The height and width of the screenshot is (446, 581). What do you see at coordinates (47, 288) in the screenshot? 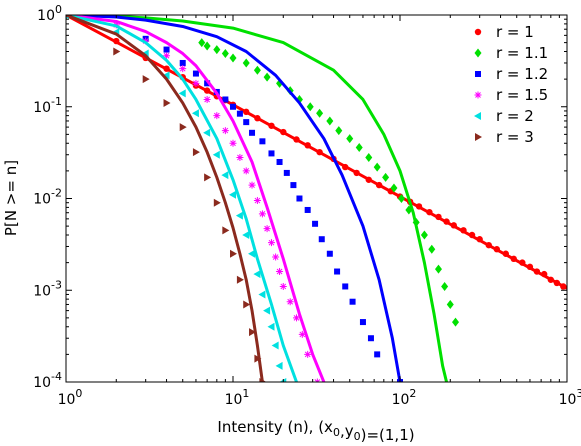
I see `y-tick-label: 10⁻³` at bounding box center [47, 288].